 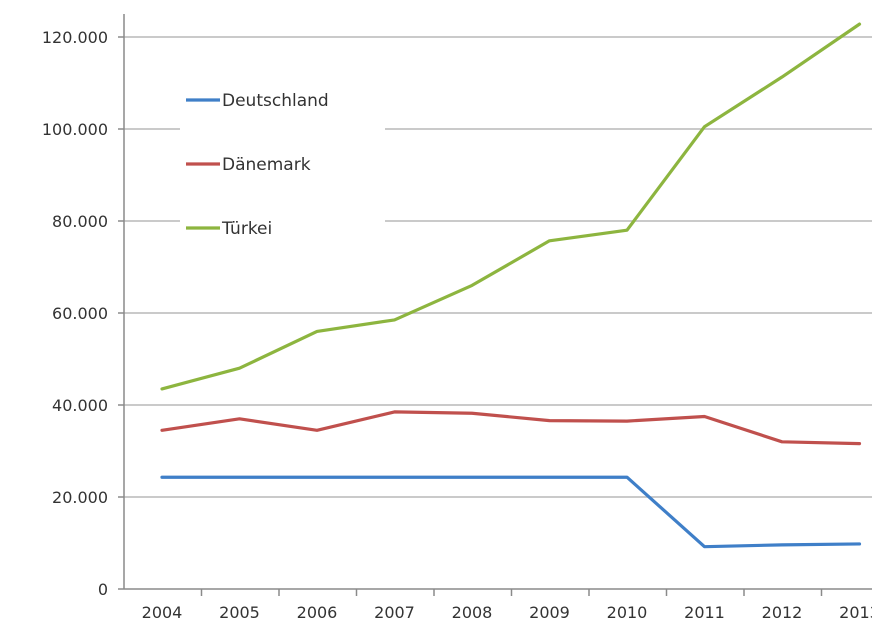 I want to click on x-tick-label: 2010, so click(x=627, y=612).